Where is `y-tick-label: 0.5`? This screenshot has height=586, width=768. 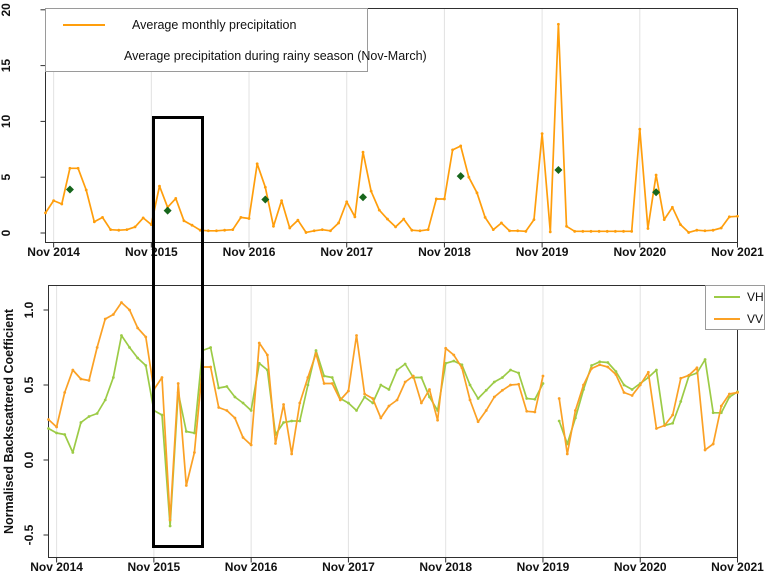
y-tick-label: 0.5 is located at coordinates (29, 384).